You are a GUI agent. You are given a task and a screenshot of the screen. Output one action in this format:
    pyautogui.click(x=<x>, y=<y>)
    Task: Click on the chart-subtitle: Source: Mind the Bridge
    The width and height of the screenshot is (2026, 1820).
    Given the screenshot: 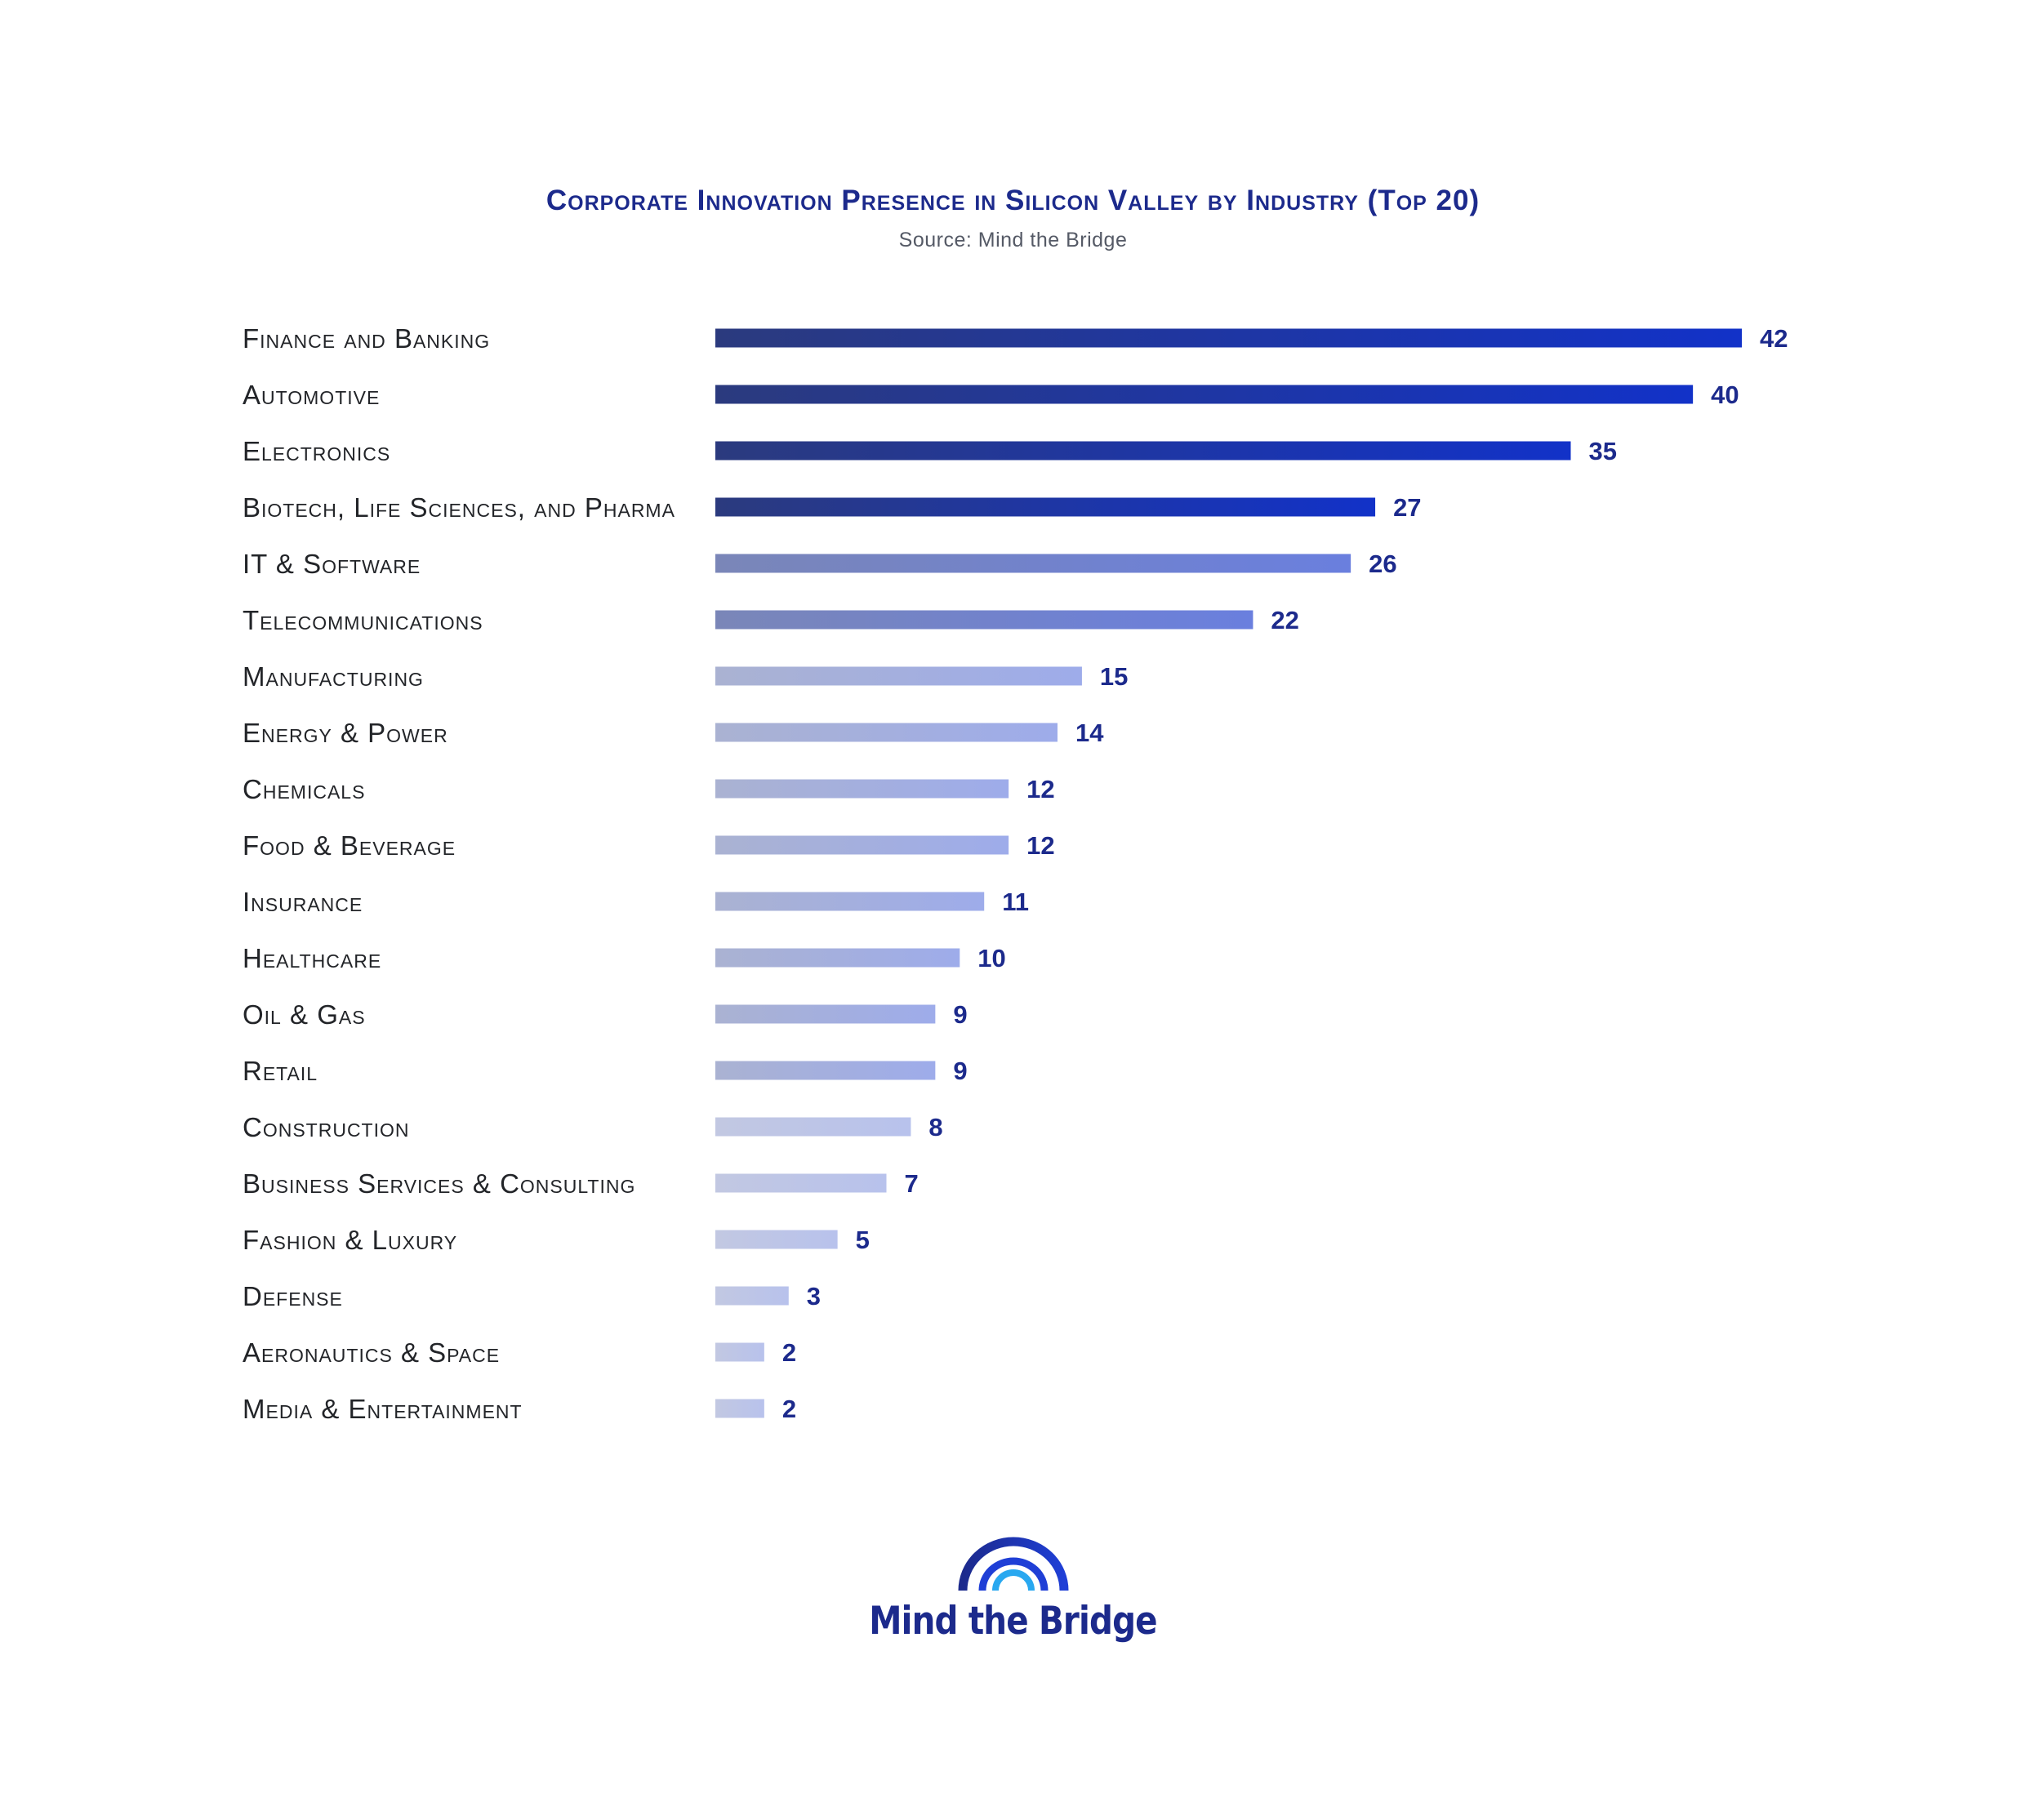 What is the action you would take?
    pyautogui.click(x=1013, y=240)
    